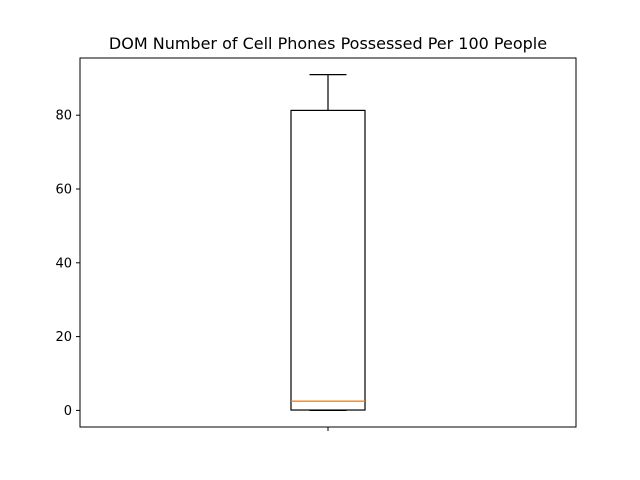  What do you see at coordinates (63, 189) in the screenshot?
I see `y-tick-label: 60` at bounding box center [63, 189].